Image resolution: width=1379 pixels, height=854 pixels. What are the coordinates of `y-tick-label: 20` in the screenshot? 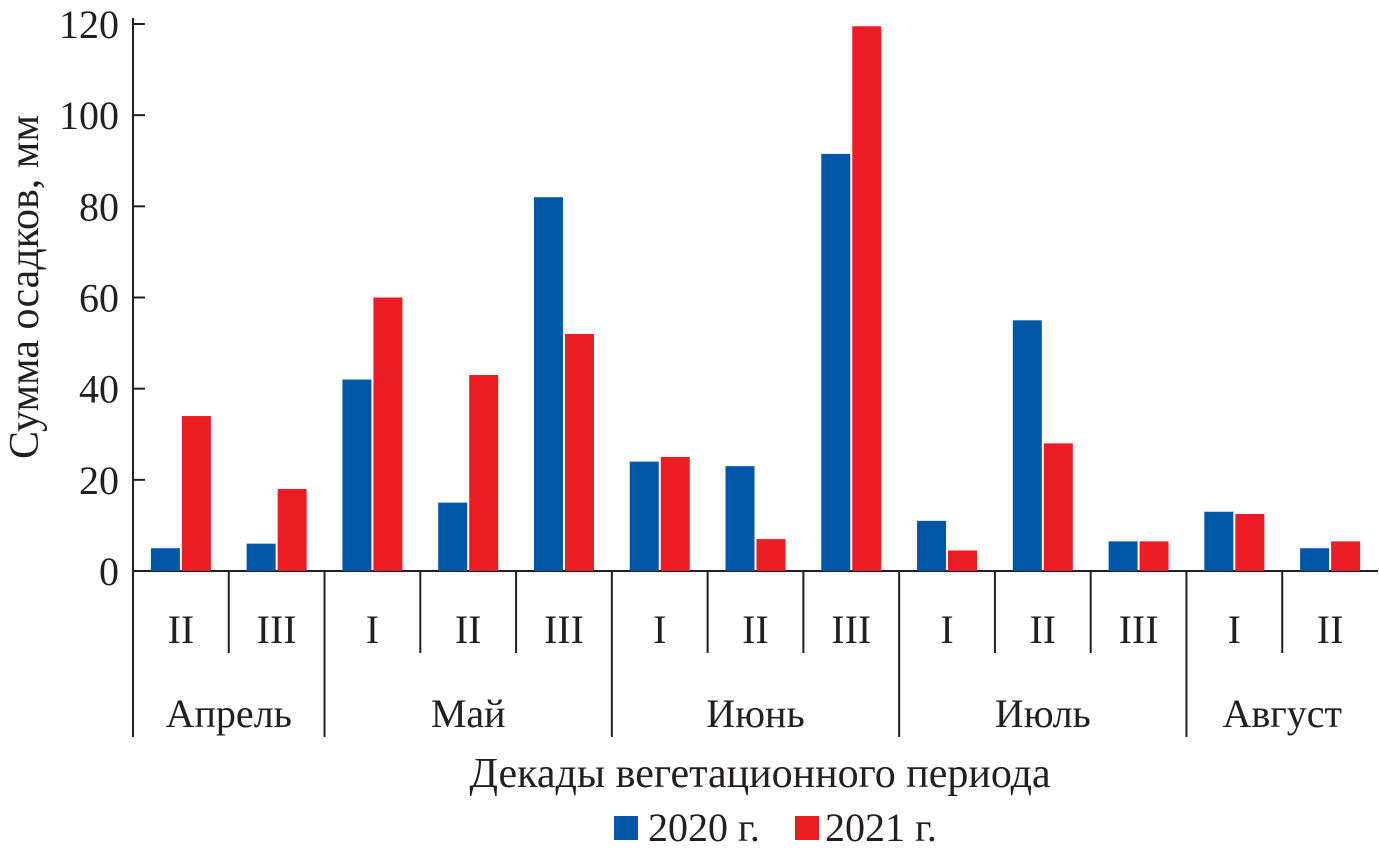 It's located at (99, 480).